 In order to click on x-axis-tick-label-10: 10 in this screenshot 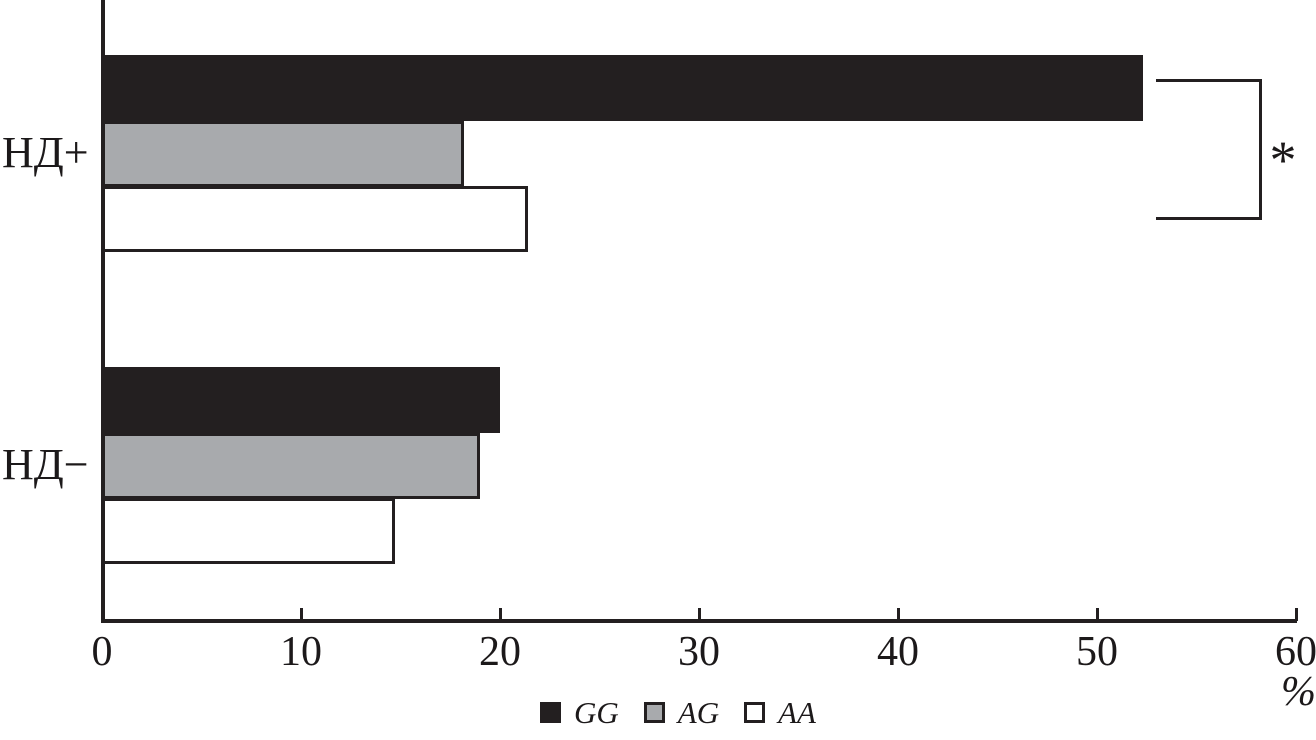, I will do `click(301, 652)`.